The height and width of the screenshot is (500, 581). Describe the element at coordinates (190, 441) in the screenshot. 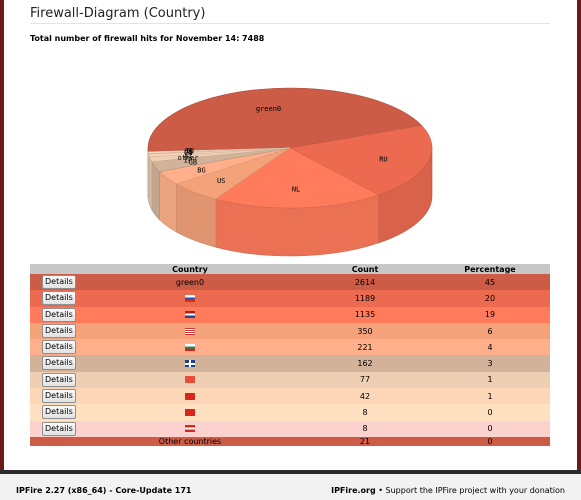

I see `other-country-cell: Other countries` at that location.